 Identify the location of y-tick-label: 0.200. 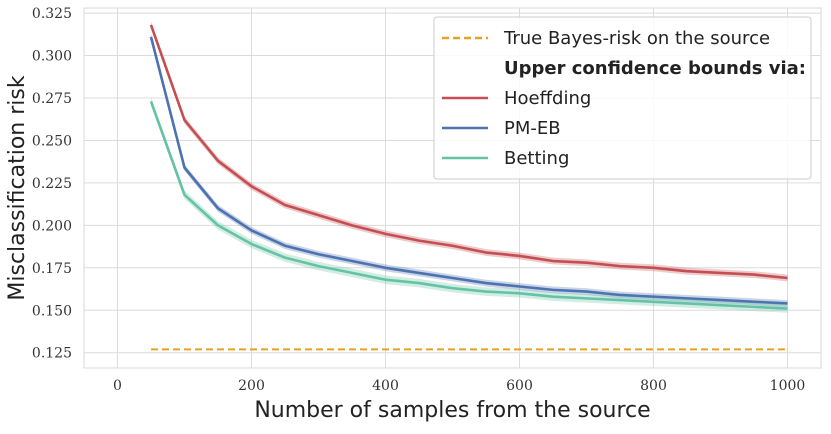
(52, 226).